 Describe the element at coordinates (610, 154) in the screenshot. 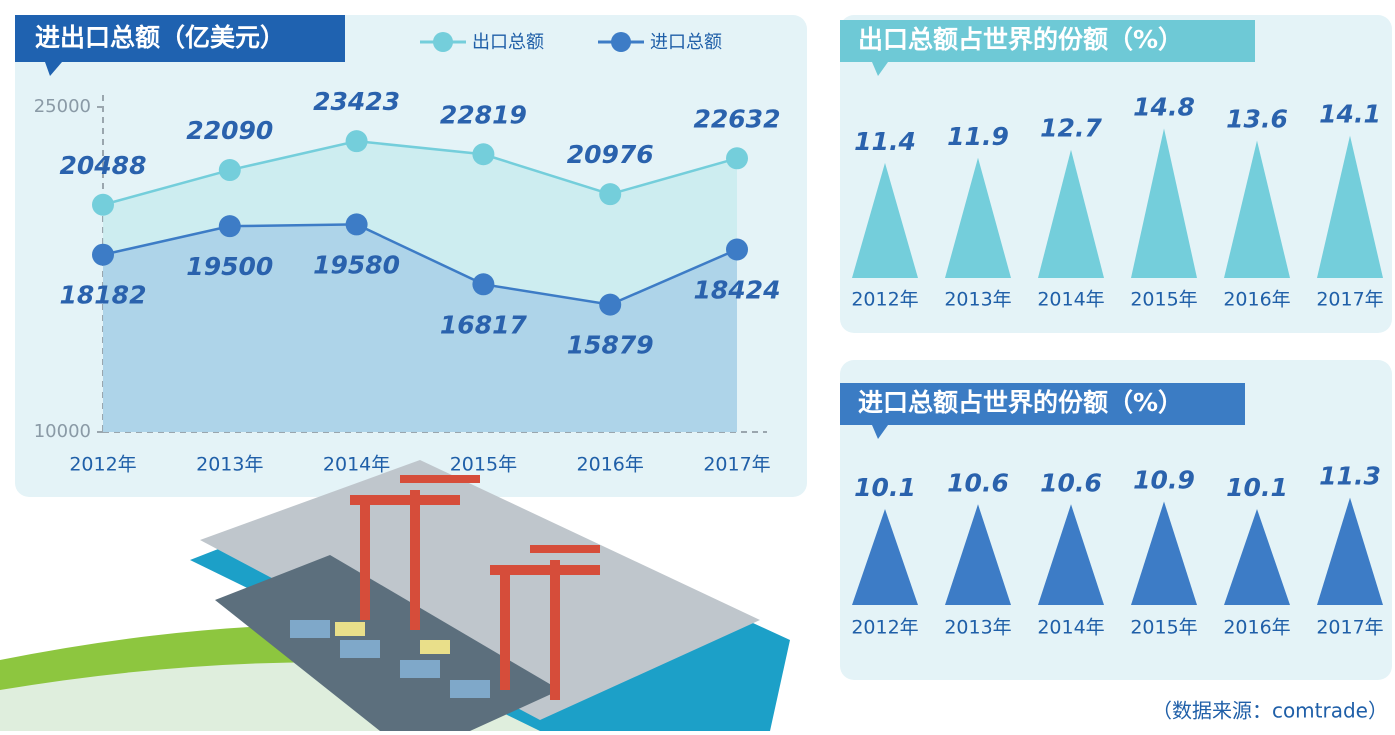

I see `value-label: 20976` at that location.